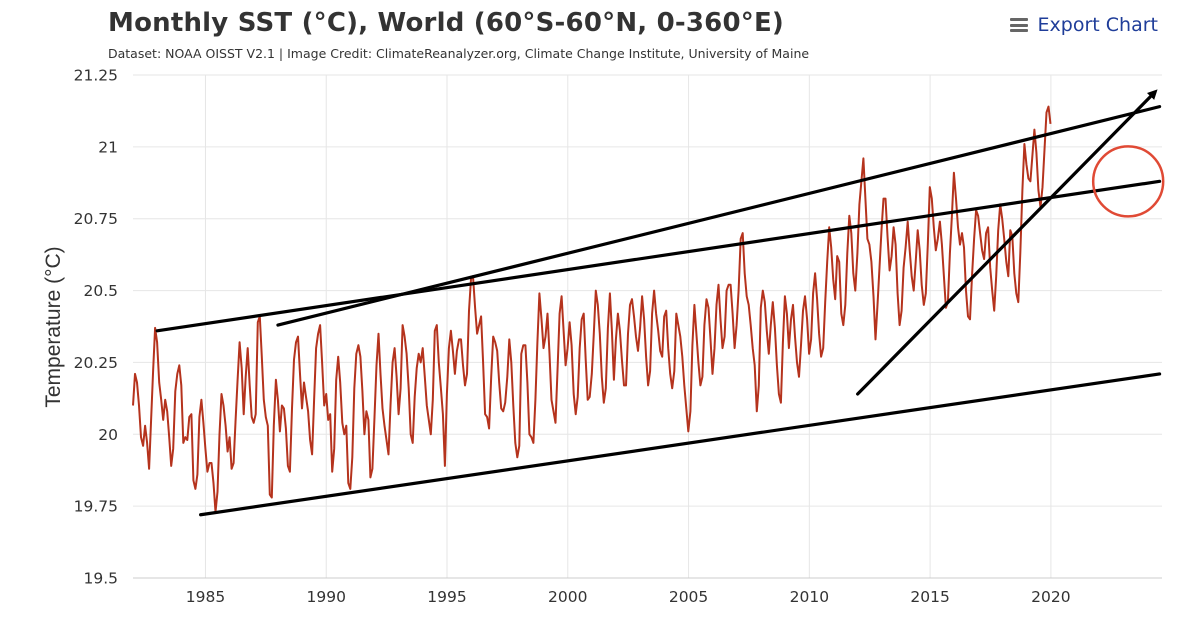  What do you see at coordinates (1128, 181) in the screenshot?
I see `recent-peak-circle` at bounding box center [1128, 181].